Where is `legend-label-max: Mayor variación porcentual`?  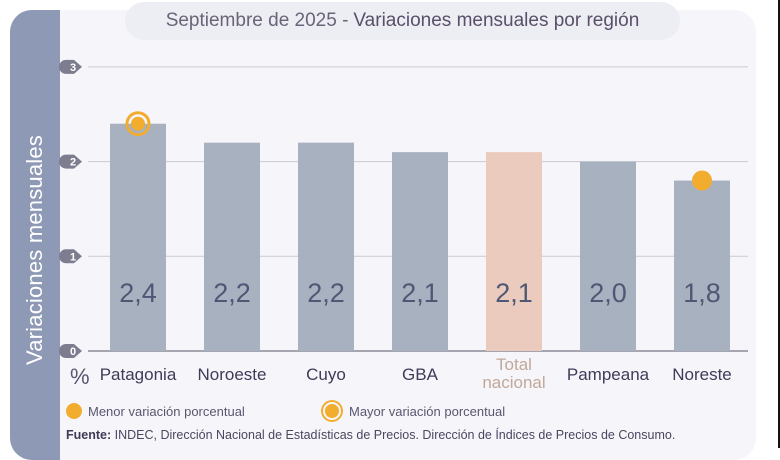
legend-label-max: Mayor variación porcentual is located at coordinates (427, 411).